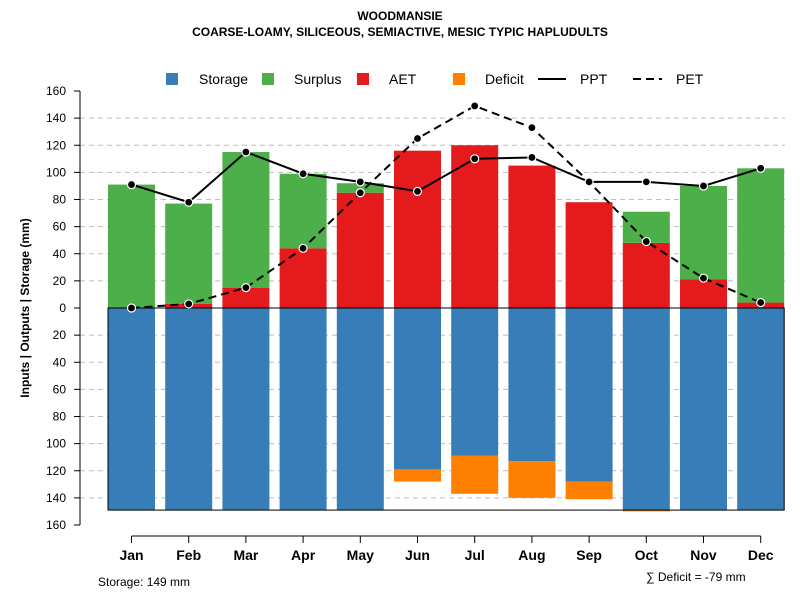  I want to click on legend-label-storage: Storage, so click(223, 79).